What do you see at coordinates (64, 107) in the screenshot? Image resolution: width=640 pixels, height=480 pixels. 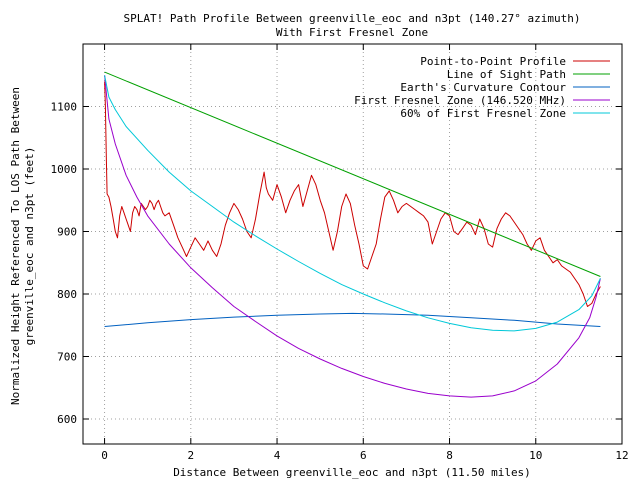 I see `y-tick-label: 1100` at bounding box center [64, 107].